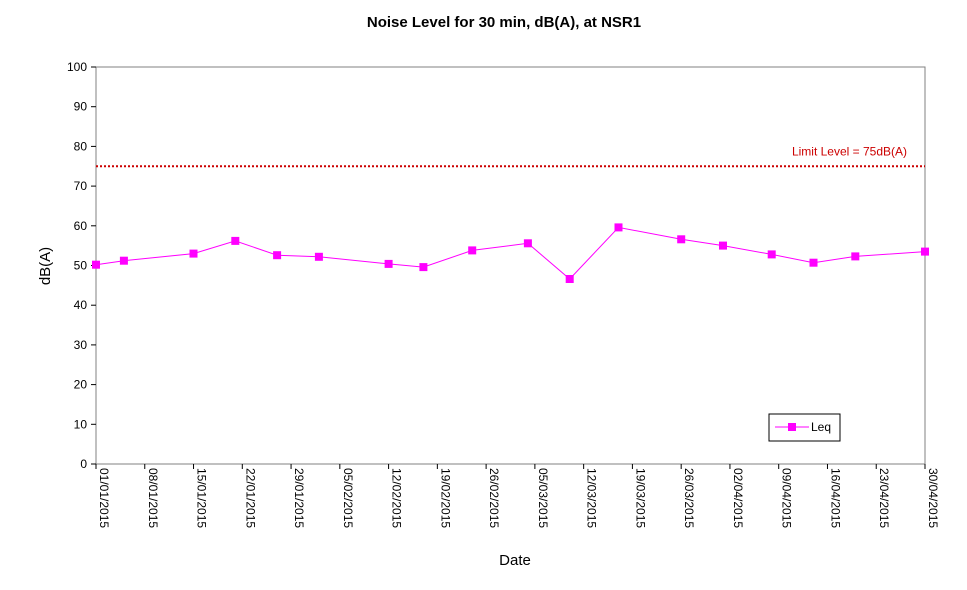 The height and width of the screenshot is (590, 967). I want to click on x-axis-label: Date, so click(515, 560).